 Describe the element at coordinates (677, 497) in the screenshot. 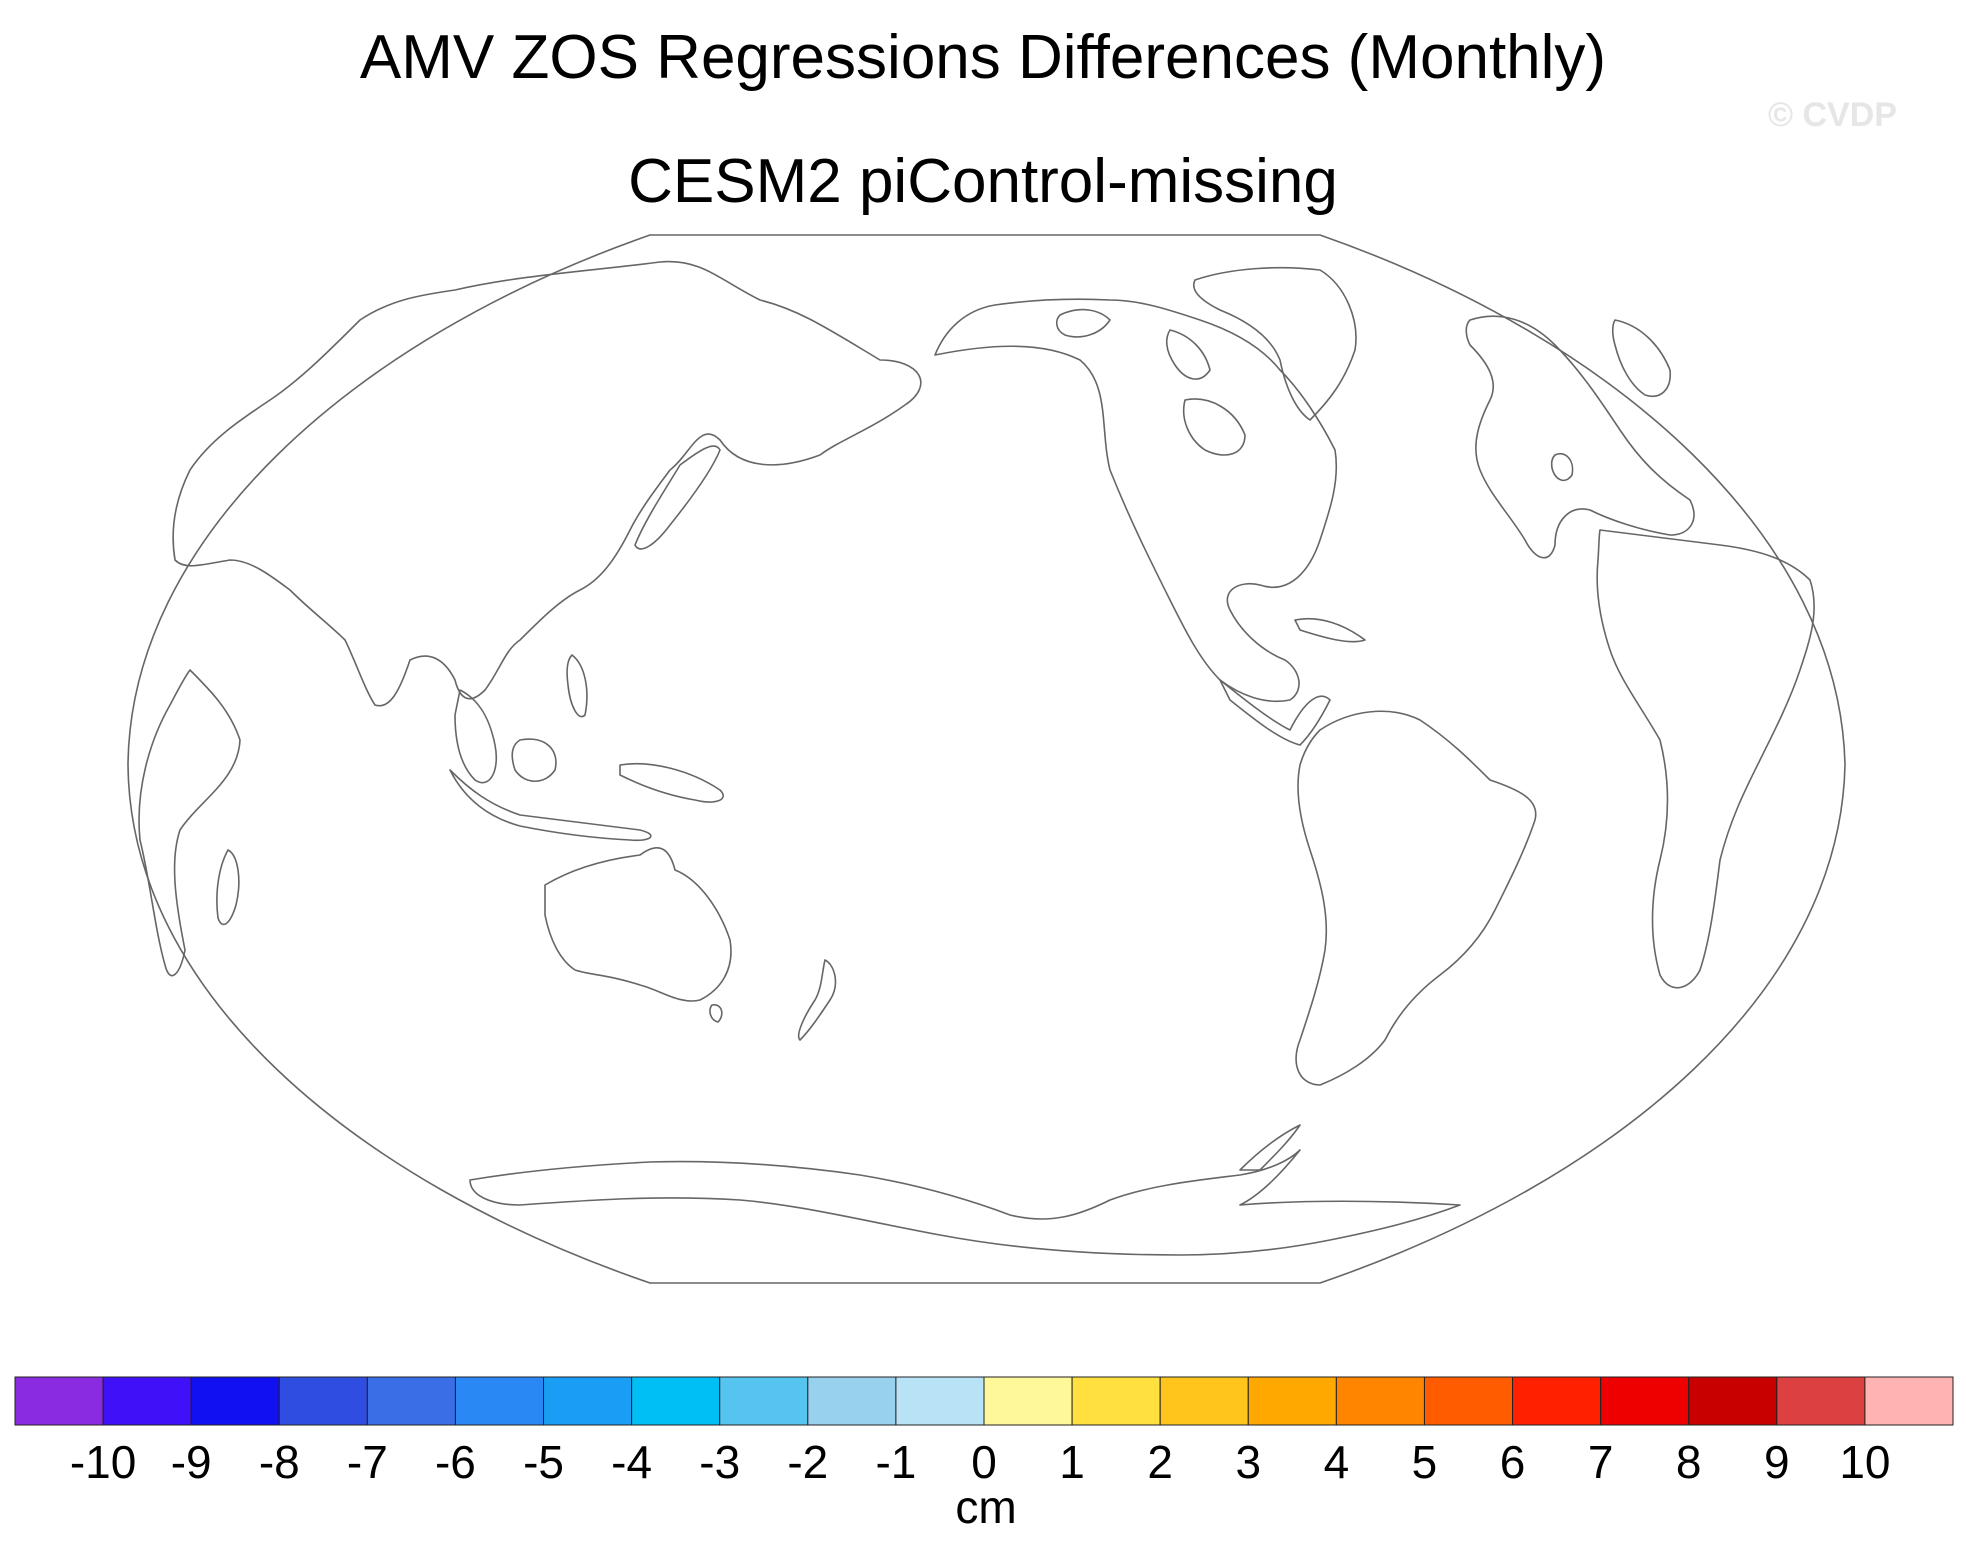

I see `japan-outline` at that location.